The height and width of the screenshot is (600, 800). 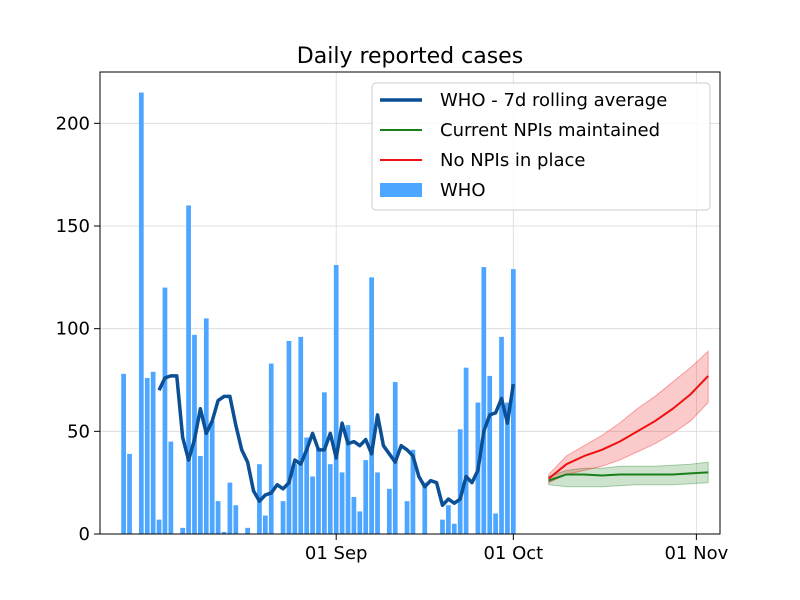 What do you see at coordinates (73, 329) in the screenshot?
I see `y-tick-label: 100` at bounding box center [73, 329].